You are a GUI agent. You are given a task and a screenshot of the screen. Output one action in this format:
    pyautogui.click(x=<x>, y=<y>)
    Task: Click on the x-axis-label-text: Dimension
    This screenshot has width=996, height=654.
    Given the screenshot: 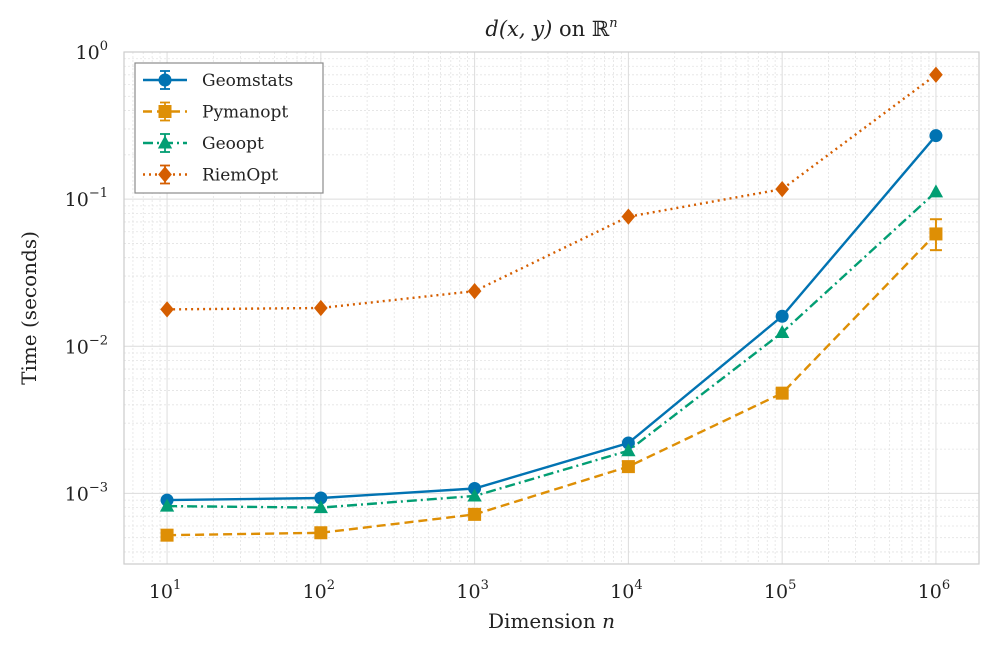 What is the action you would take?
    pyautogui.click(x=542, y=621)
    